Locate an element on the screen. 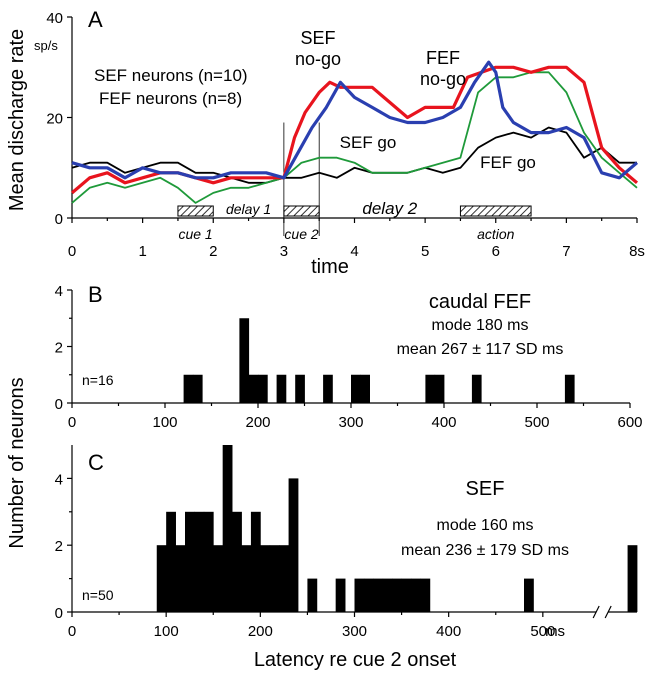 The width and height of the screenshot is (652, 676). panel-a-epoch-label: cue 2 is located at coordinates (301, 234).